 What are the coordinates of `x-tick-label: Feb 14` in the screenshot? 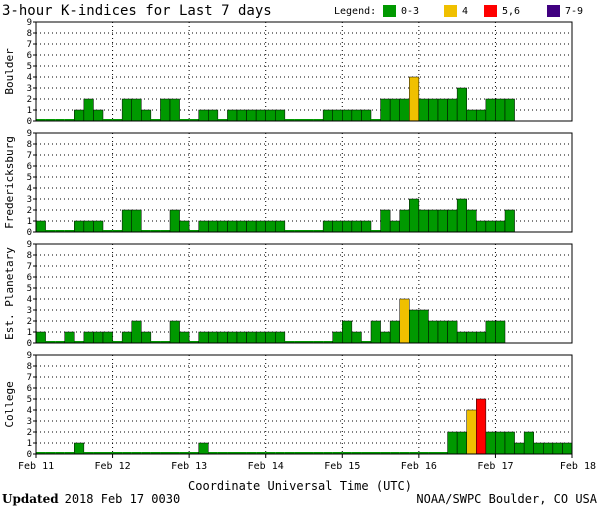 It's located at (266, 466).